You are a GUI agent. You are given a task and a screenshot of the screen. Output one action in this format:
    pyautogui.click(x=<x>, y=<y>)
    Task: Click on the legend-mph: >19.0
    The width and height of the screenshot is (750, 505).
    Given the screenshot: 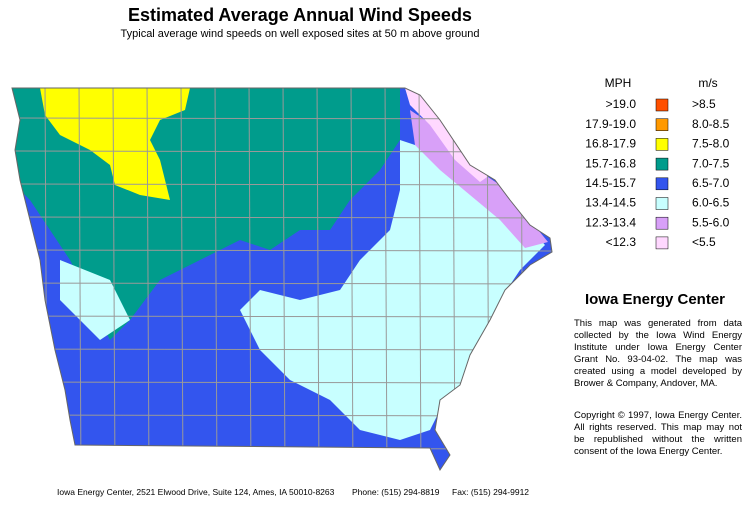 What is the action you would take?
    pyautogui.click(x=621, y=104)
    